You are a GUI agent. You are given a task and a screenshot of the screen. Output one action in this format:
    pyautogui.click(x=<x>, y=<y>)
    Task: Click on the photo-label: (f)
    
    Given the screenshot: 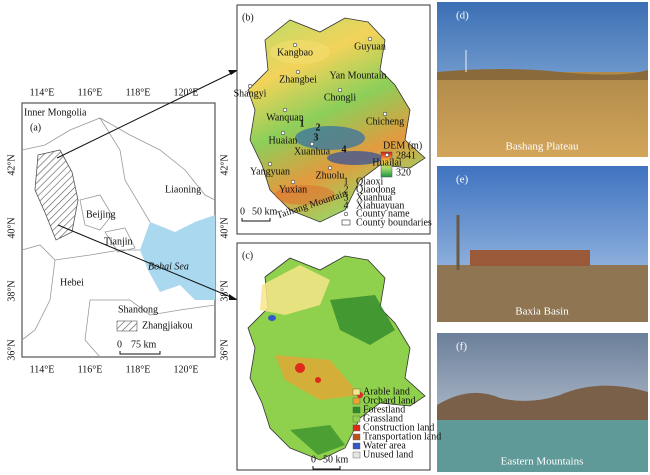 What is the action you would take?
    pyautogui.click(x=461, y=347)
    